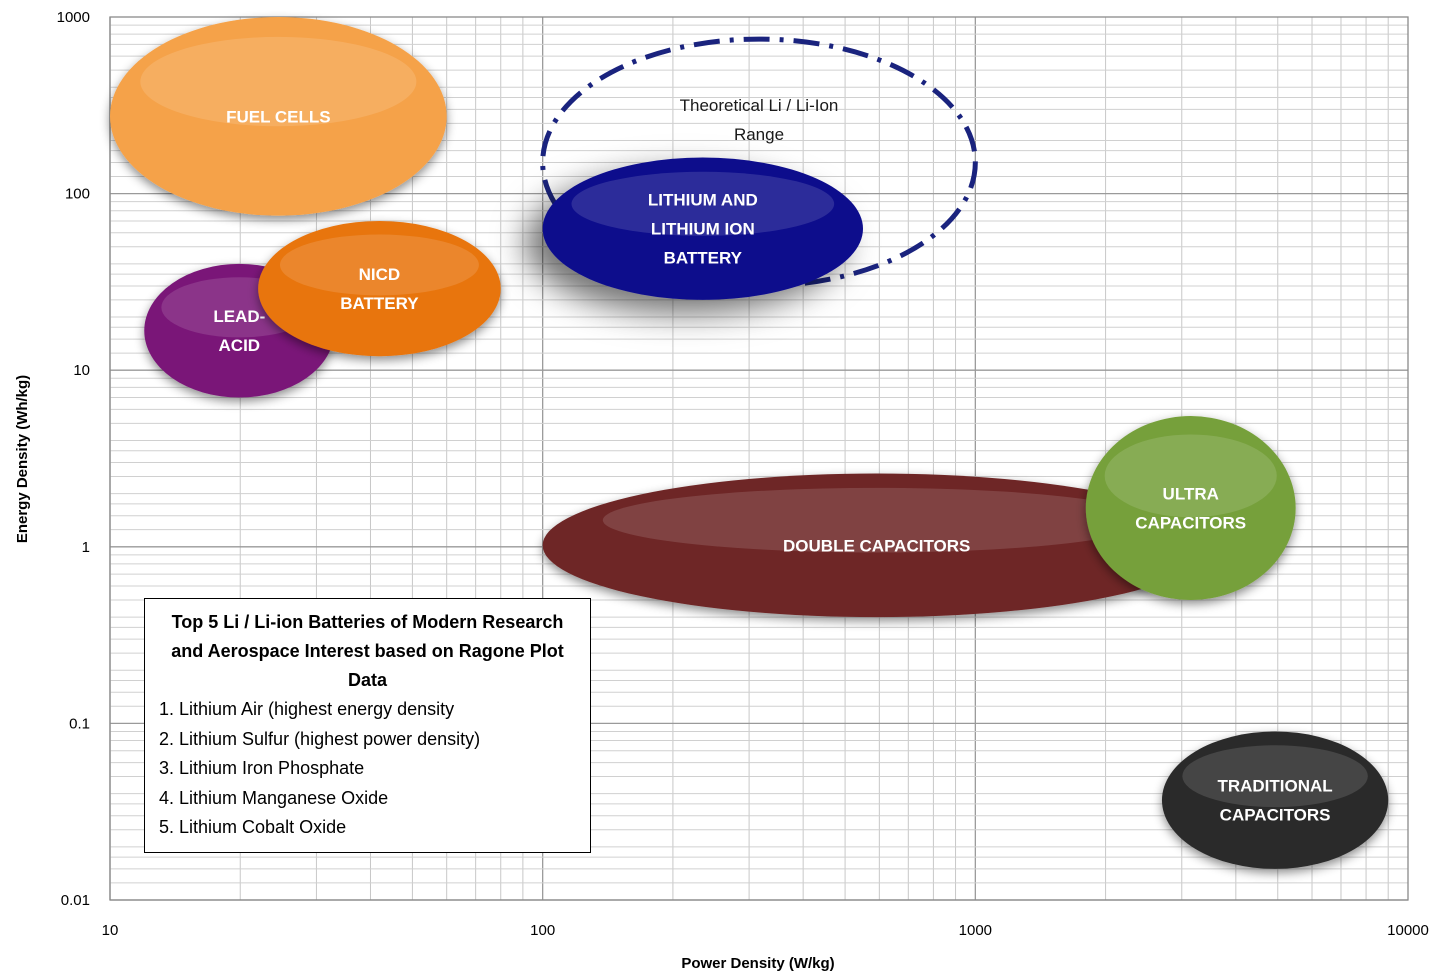  Describe the element at coordinates (1274, 786) in the screenshot. I see `region-label: TRADITIONAL` at that location.